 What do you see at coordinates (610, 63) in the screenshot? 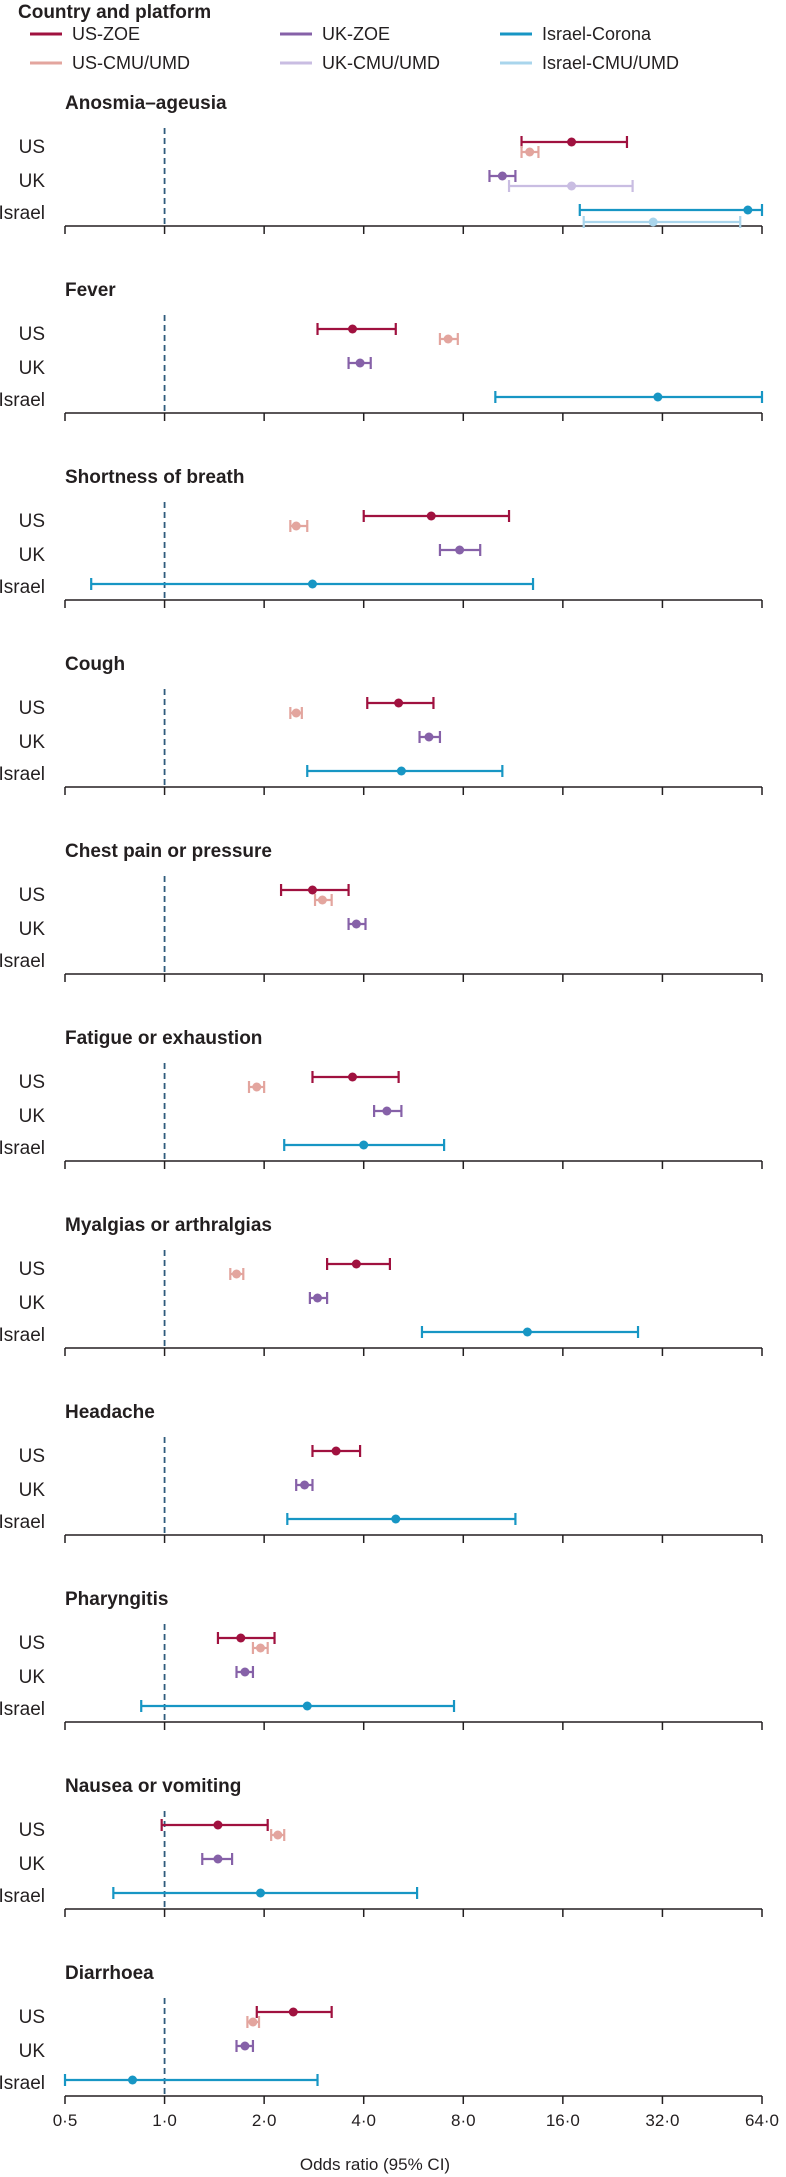
I see `legend-label: Israel-CMU/UMD` at bounding box center [610, 63].